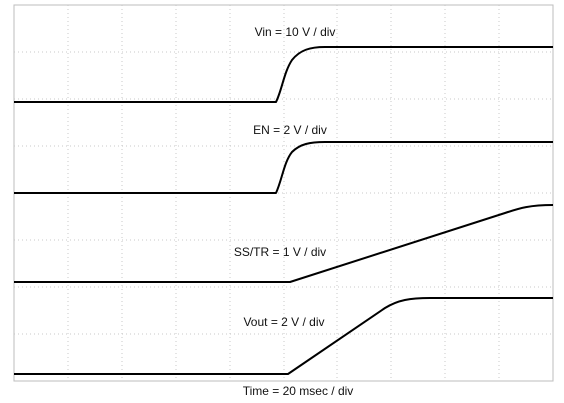  I want to click on en-trace, so click(283, 167).